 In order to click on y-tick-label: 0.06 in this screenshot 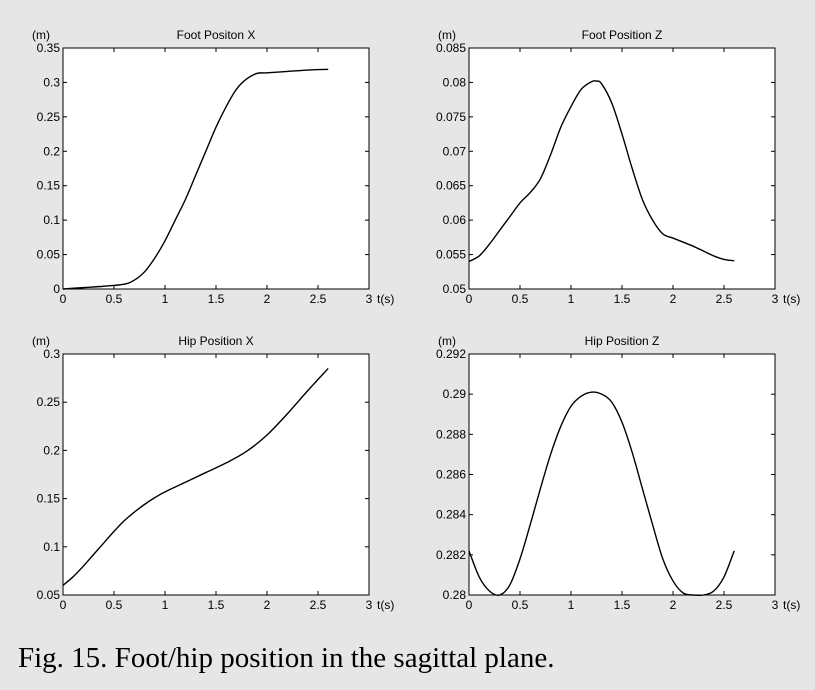, I will do `click(455, 220)`.